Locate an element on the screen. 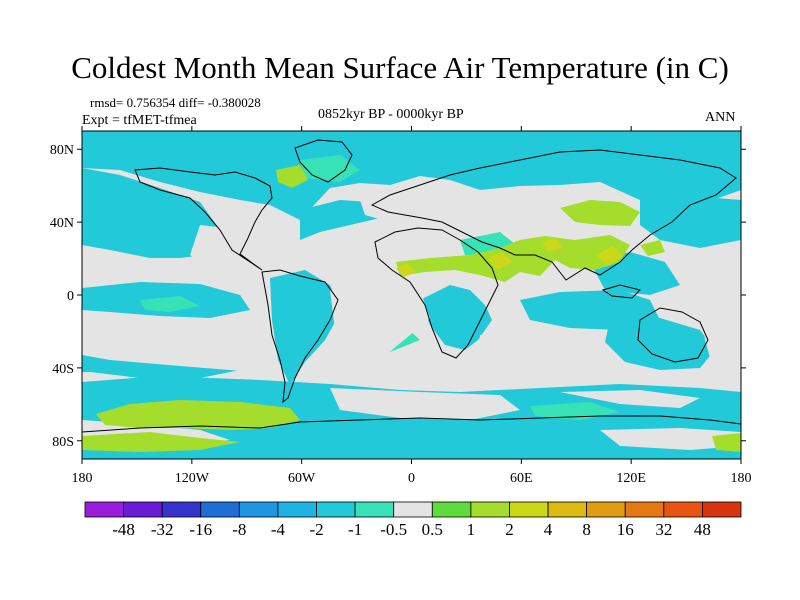  colorbar-label: 4 is located at coordinates (548, 529).